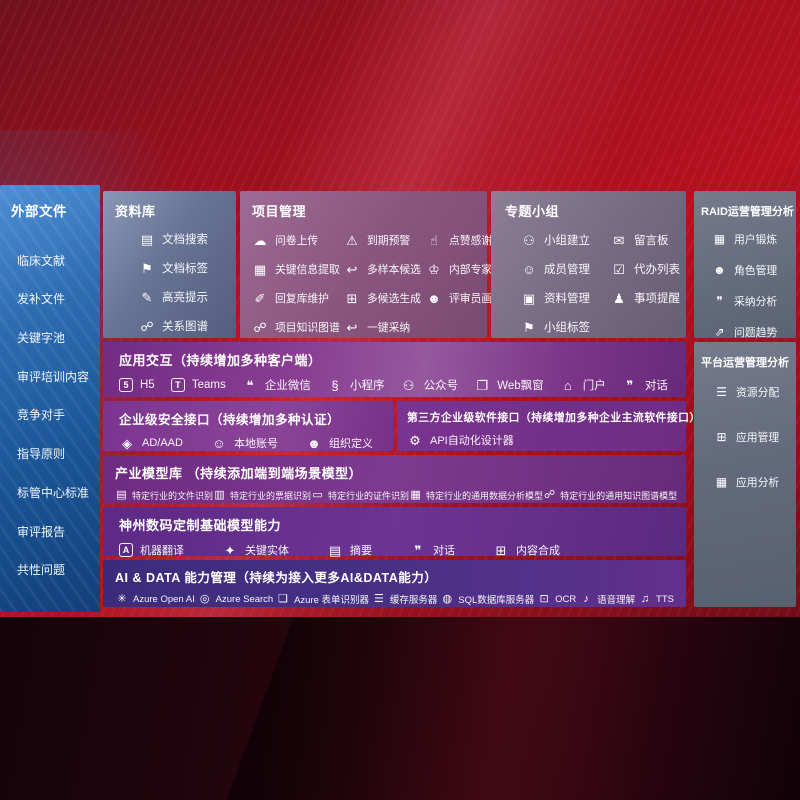 The image size is (800, 800). I want to click on trend-chart-icon: ⇗, so click(719, 332).